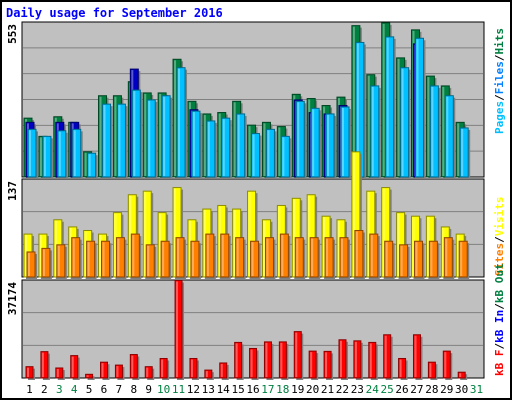 This screenshot has width=512, height=400. What do you see at coordinates (59, 389) in the screenshot?
I see `day-label: 3` at bounding box center [59, 389].